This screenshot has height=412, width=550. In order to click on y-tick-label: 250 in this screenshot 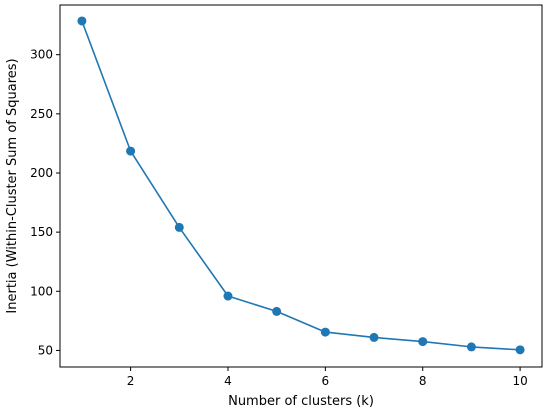, I will do `click(41, 114)`.